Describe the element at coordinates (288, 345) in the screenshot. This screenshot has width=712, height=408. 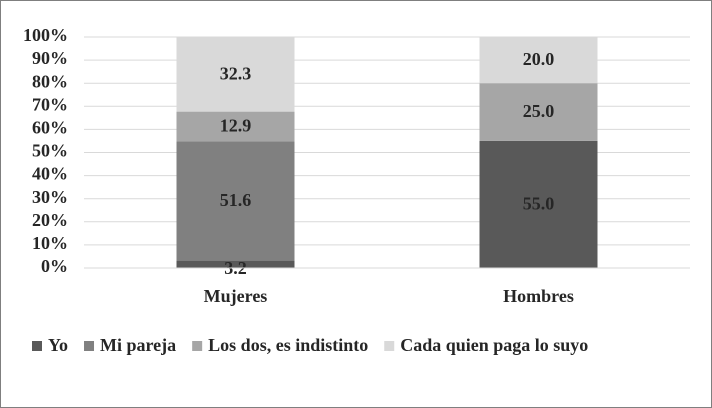
I see `legend-label: Los dos, es indistinto` at that location.